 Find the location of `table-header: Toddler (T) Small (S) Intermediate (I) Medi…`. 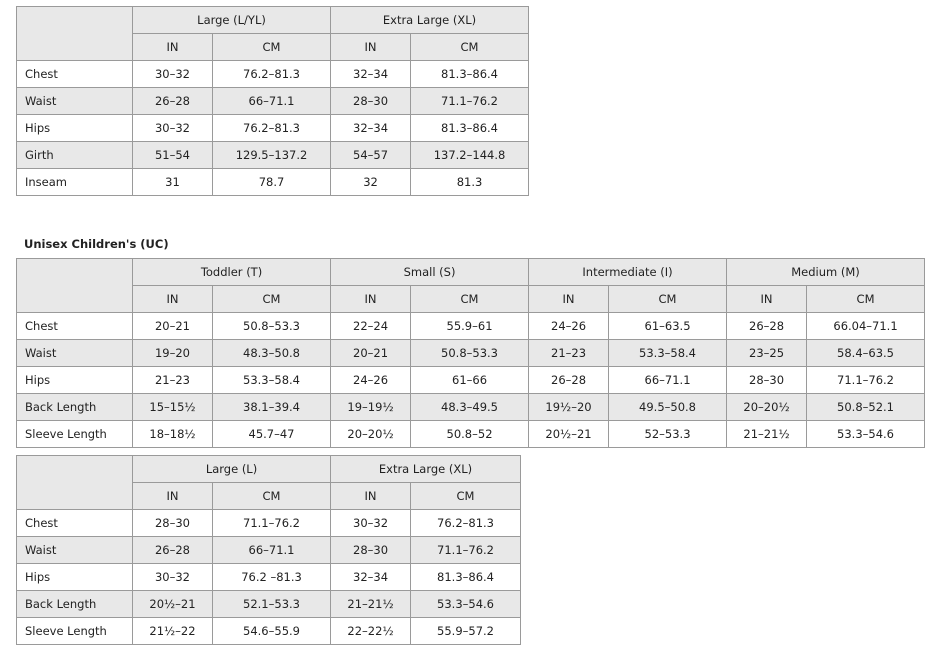

table-header: Toddler (T) Small (S) Intermediate (I) Medi… is located at coordinates (471, 285).